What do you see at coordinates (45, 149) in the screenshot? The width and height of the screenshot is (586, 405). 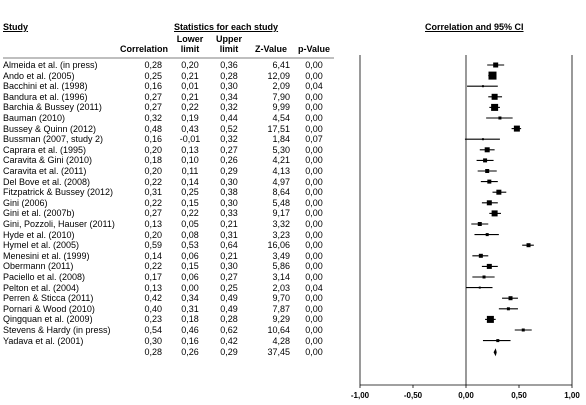 I see `cell-study: Caprara et al. (1995)` at bounding box center [45, 149].